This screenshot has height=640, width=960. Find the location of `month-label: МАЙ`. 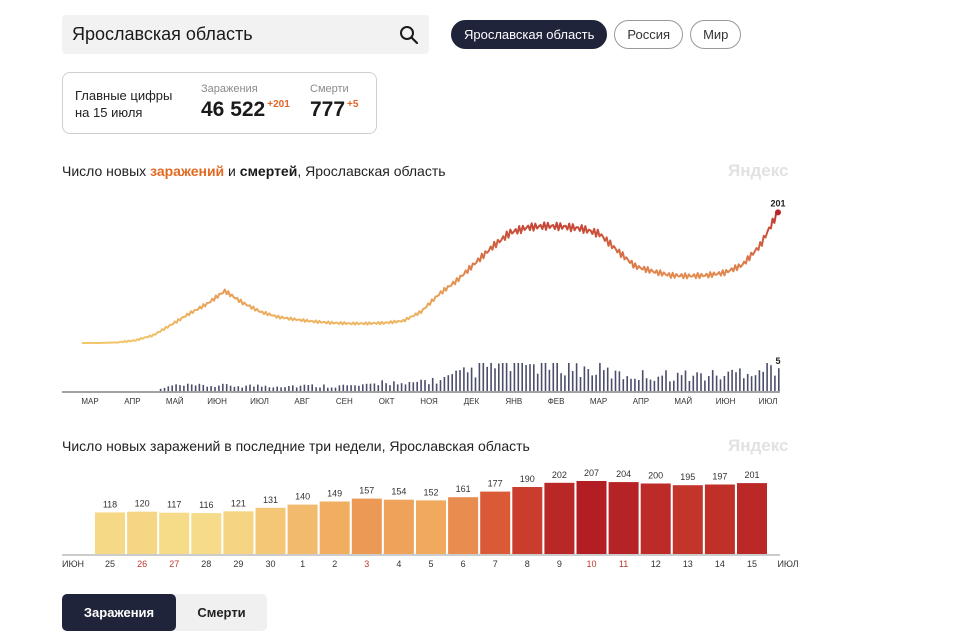

month-label: МАЙ is located at coordinates (175, 401).